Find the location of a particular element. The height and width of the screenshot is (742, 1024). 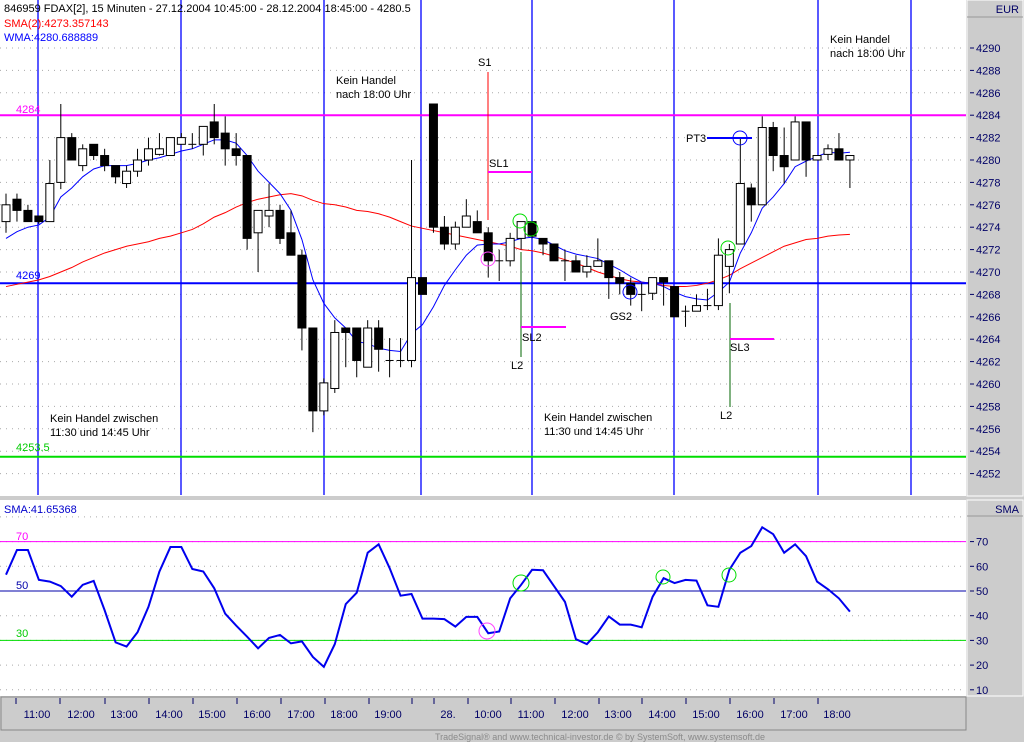

signal-circle-short is located at coordinates (488, 259).